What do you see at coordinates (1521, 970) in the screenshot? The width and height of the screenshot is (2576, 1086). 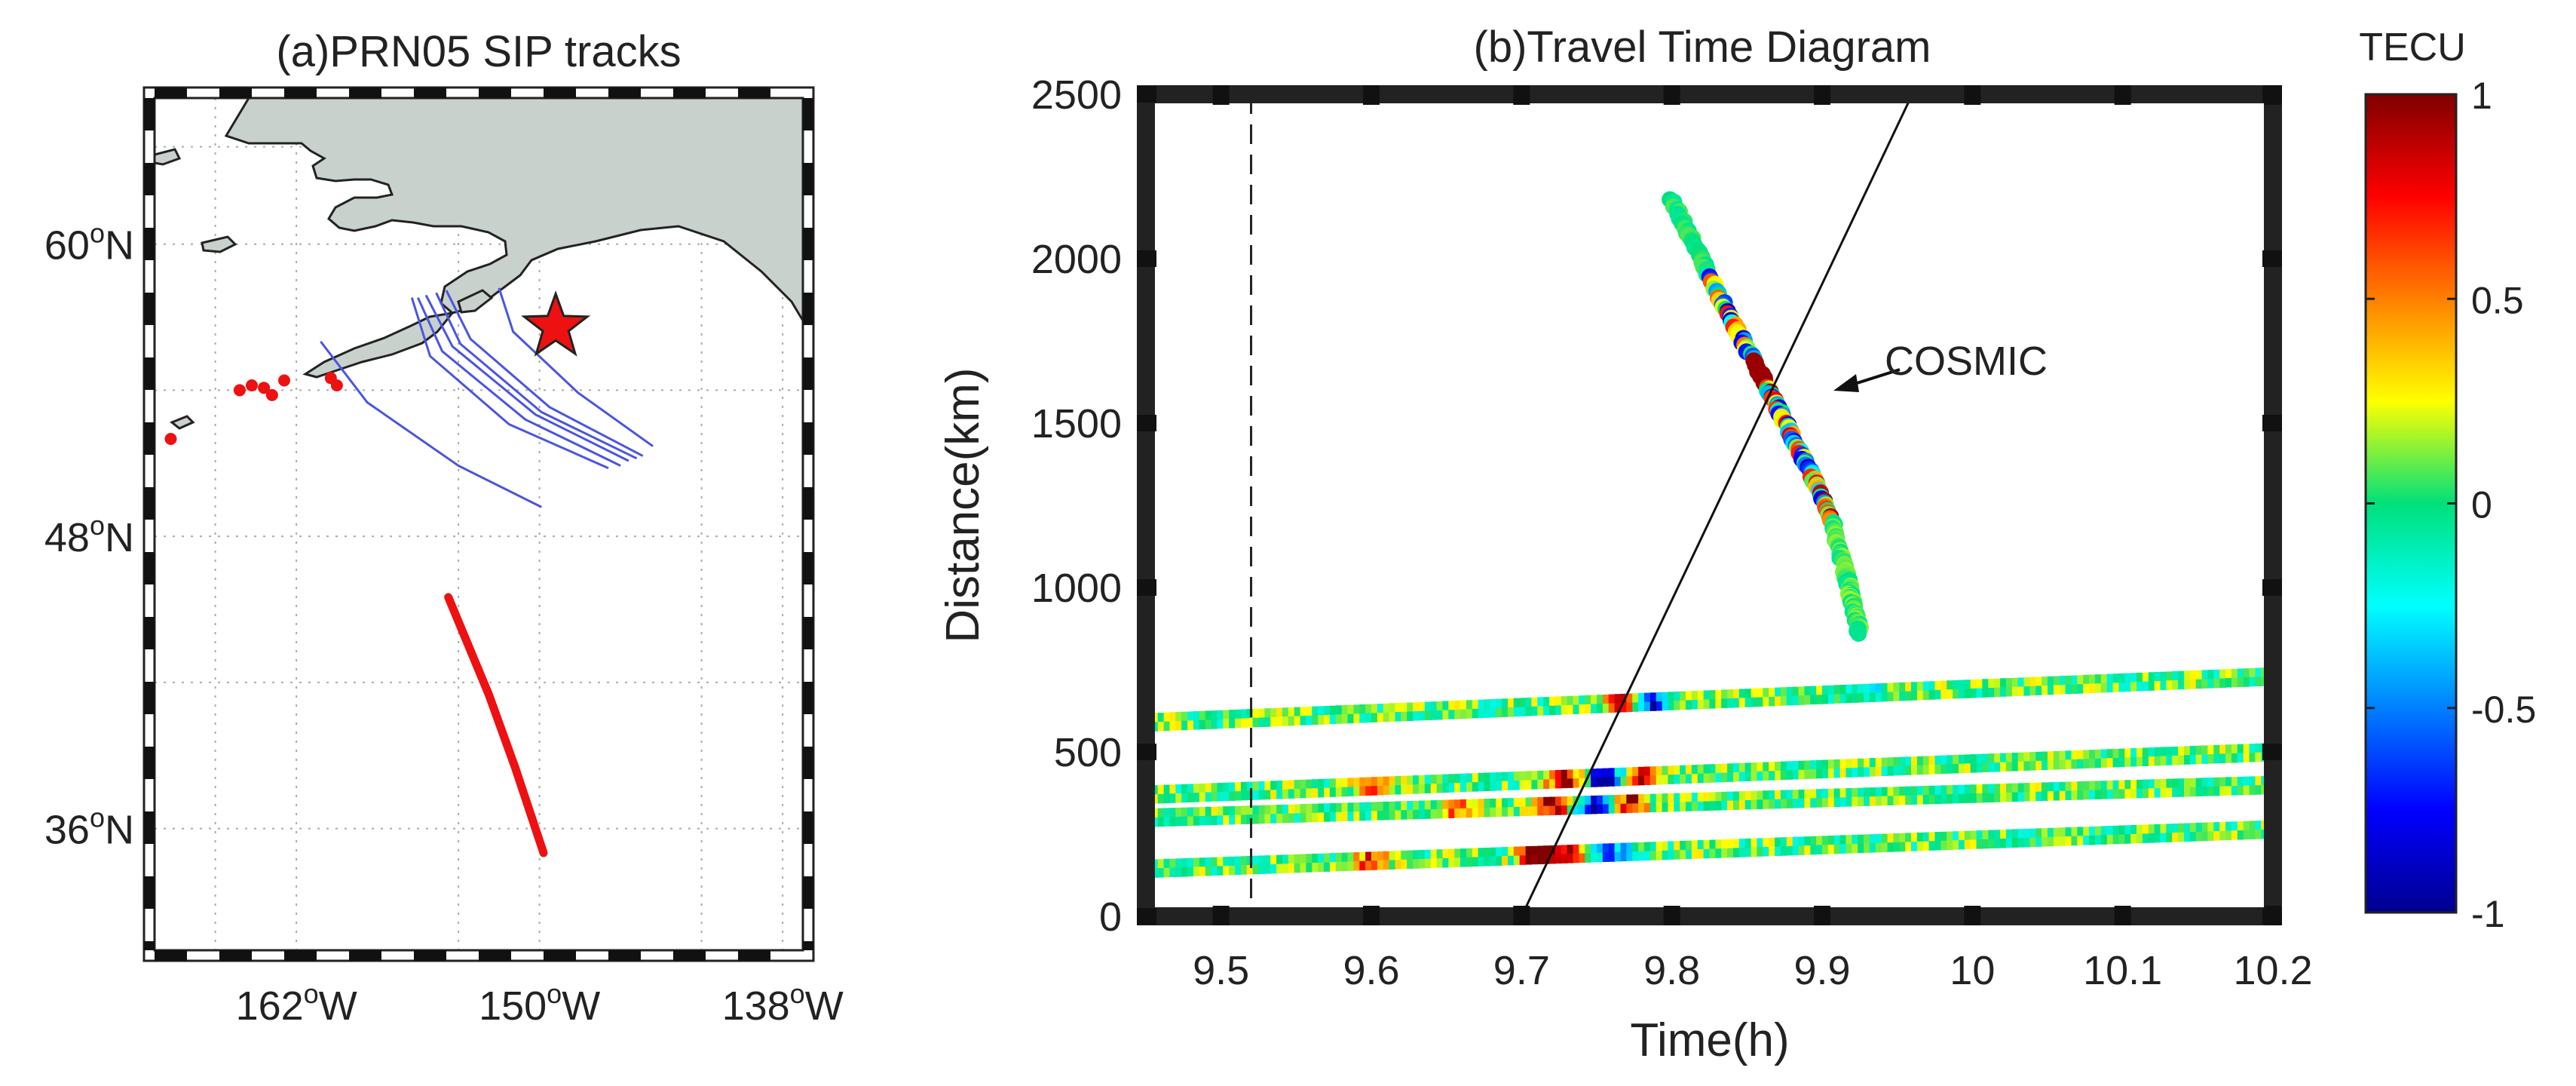 I see `x-tick-label: 9.7` at bounding box center [1521, 970].